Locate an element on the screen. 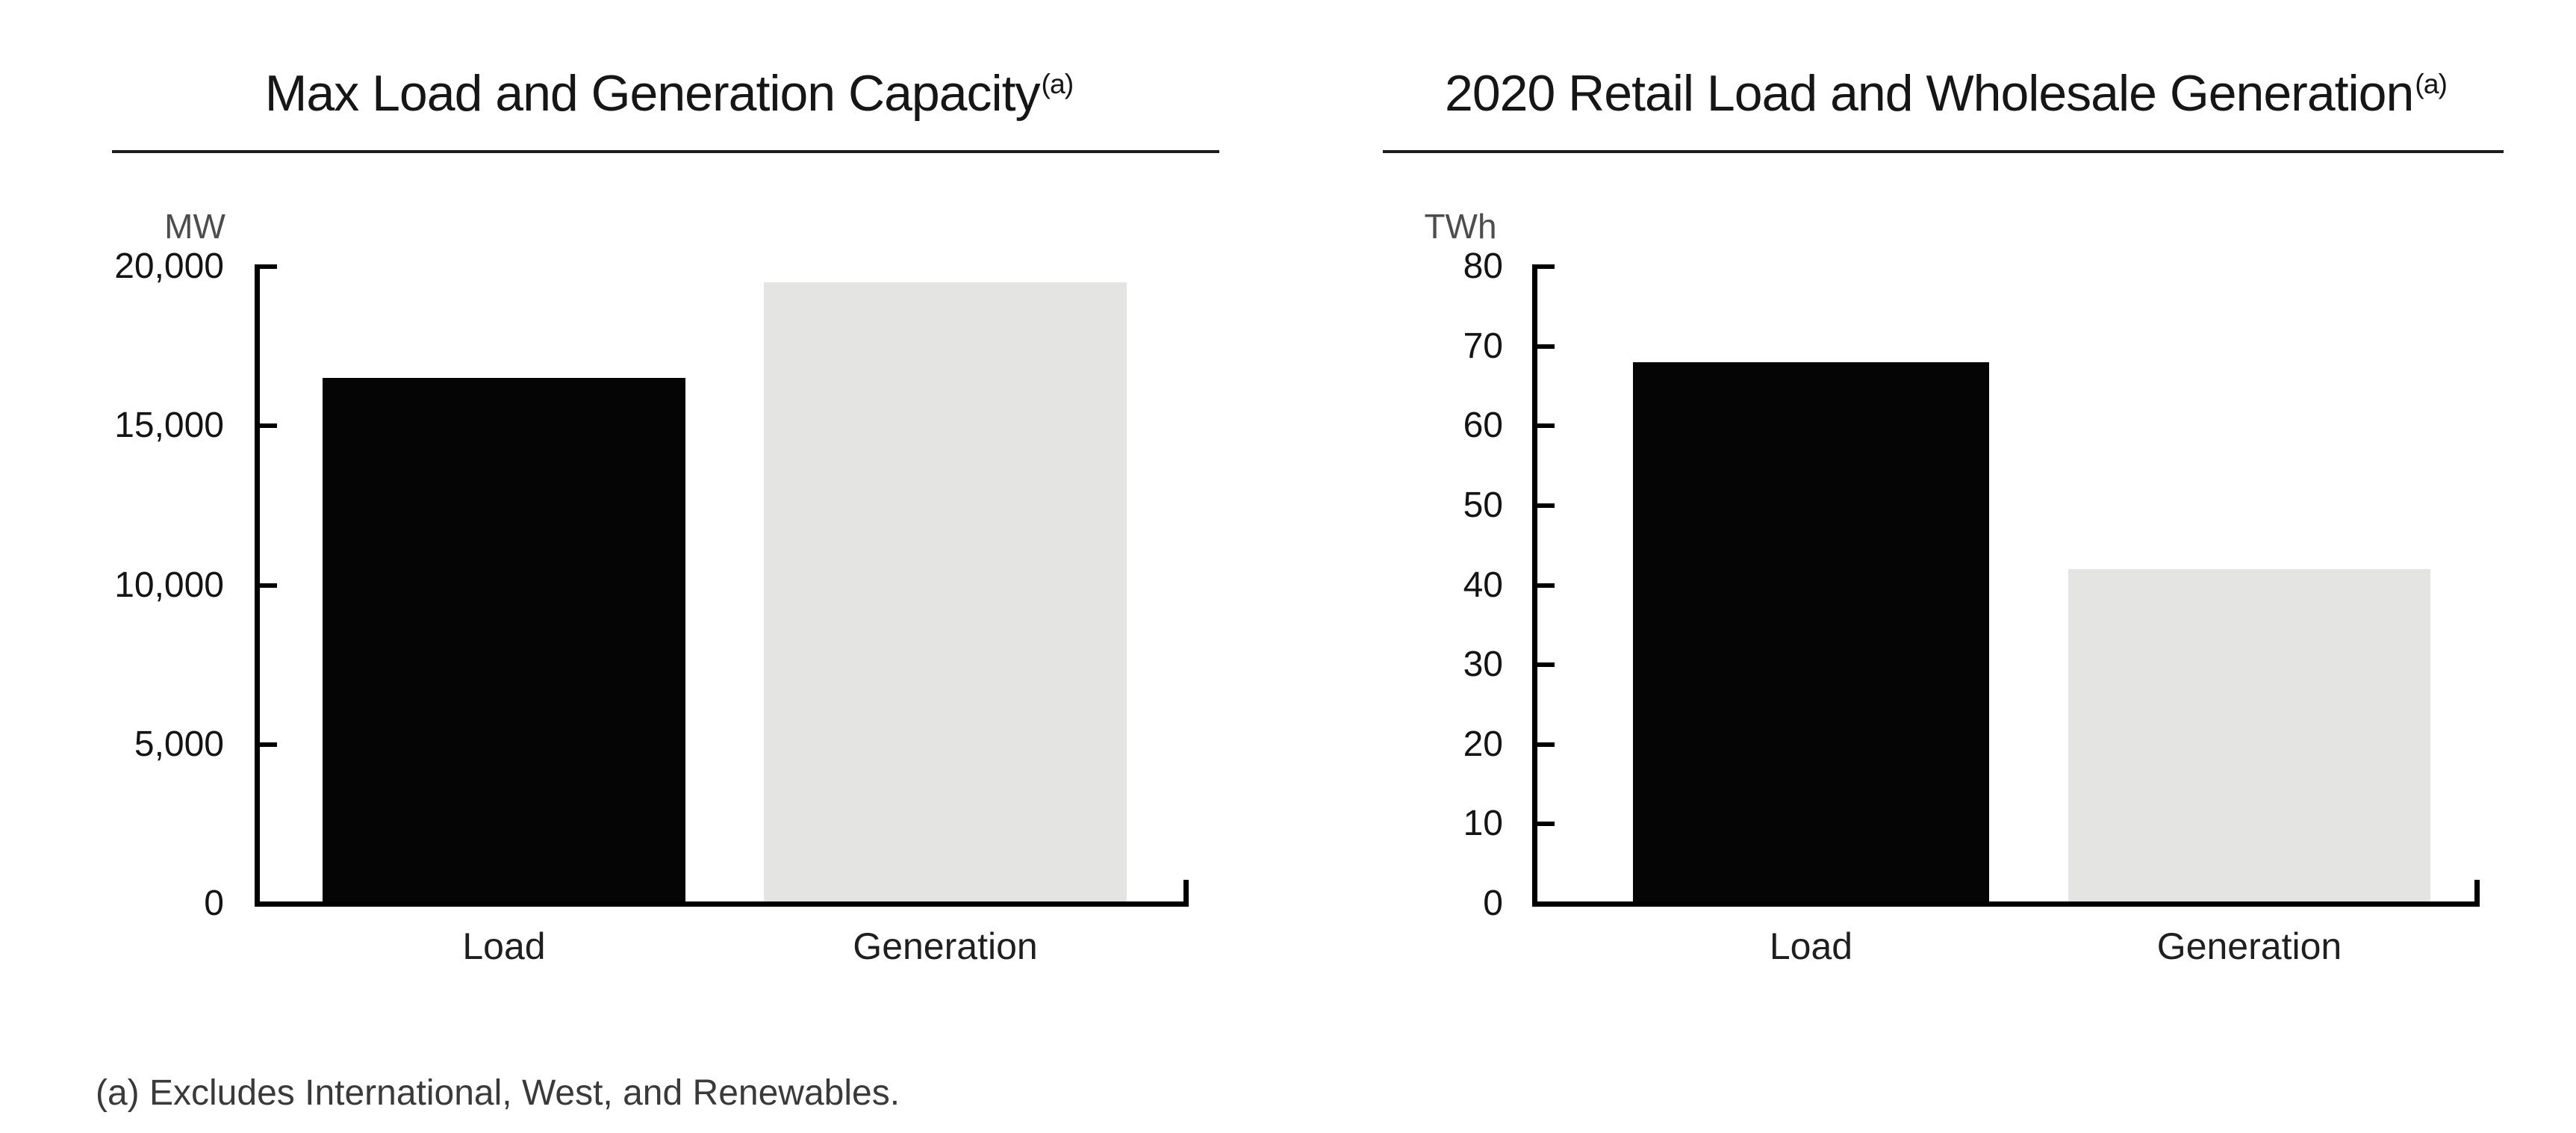 This screenshot has width=2576, height=1133. y-tick-label: 30 is located at coordinates (1483, 665).